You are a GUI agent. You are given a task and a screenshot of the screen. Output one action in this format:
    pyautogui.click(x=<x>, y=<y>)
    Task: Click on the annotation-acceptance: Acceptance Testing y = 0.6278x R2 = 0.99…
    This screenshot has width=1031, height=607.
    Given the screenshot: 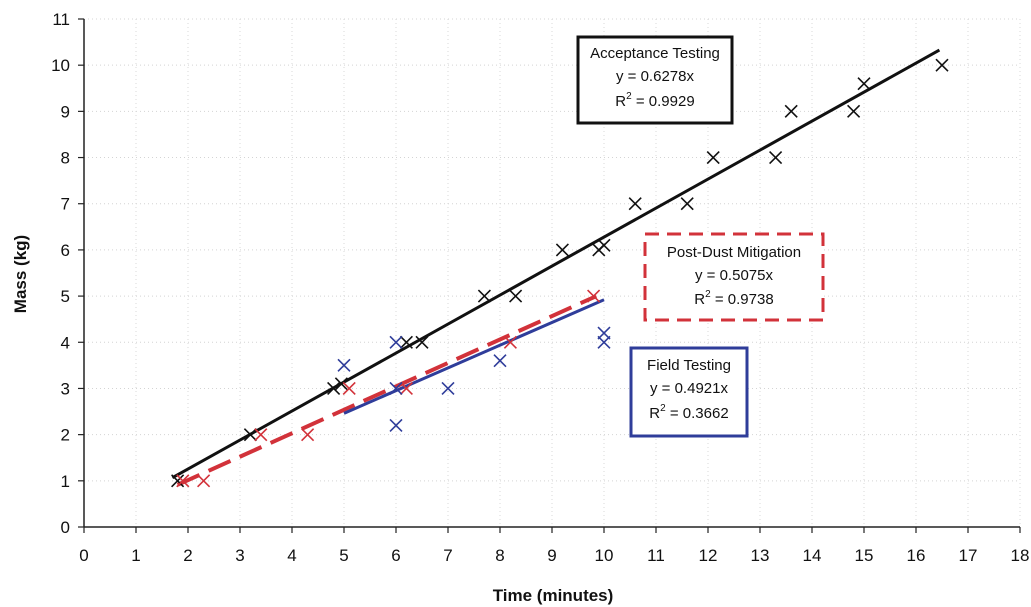 What is the action you would take?
    pyautogui.click(x=655, y=80)
    